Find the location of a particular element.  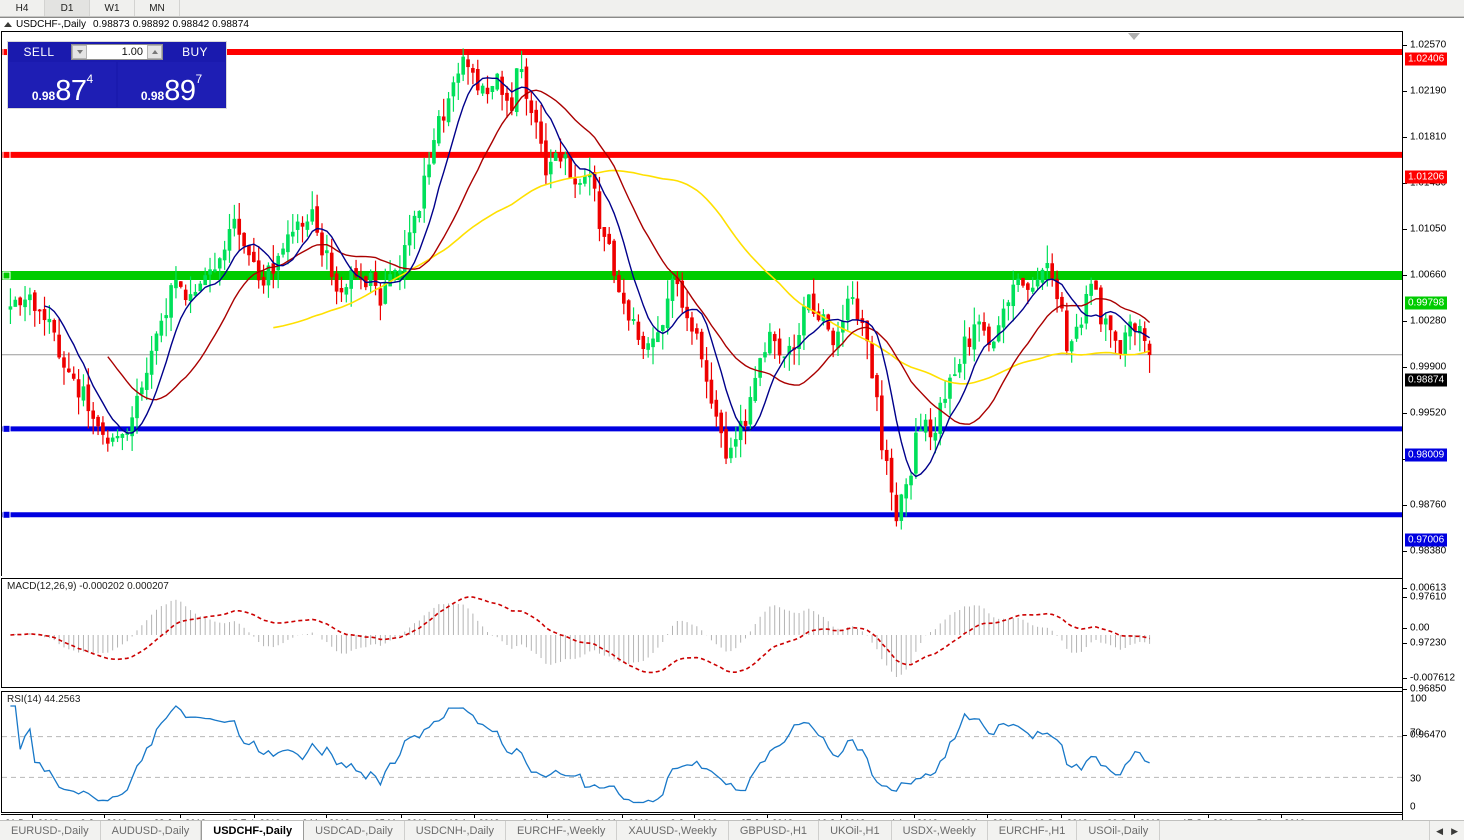

buy-price-main: 89 is located at coordinates (180, 91).